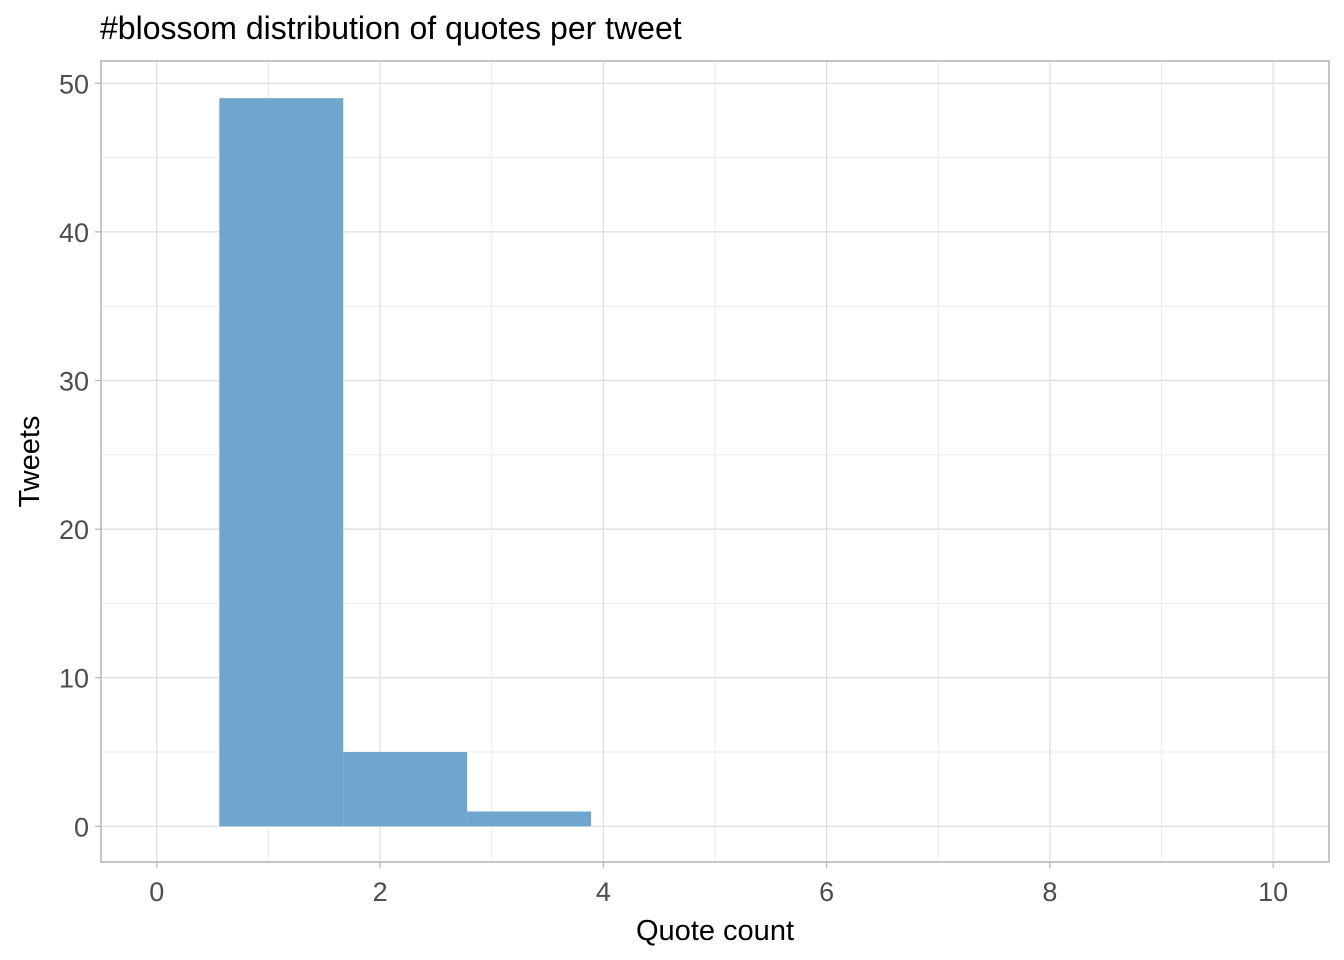  Describe the element at coordinates (715, 931) in the screenshot. I see `x-axis-title: Quote count` at that location.